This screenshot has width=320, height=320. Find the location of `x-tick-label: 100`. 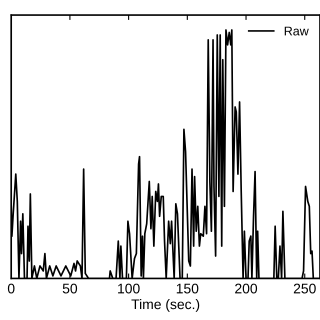

x-tick-label: 100 is located at coordinates (129, 289).